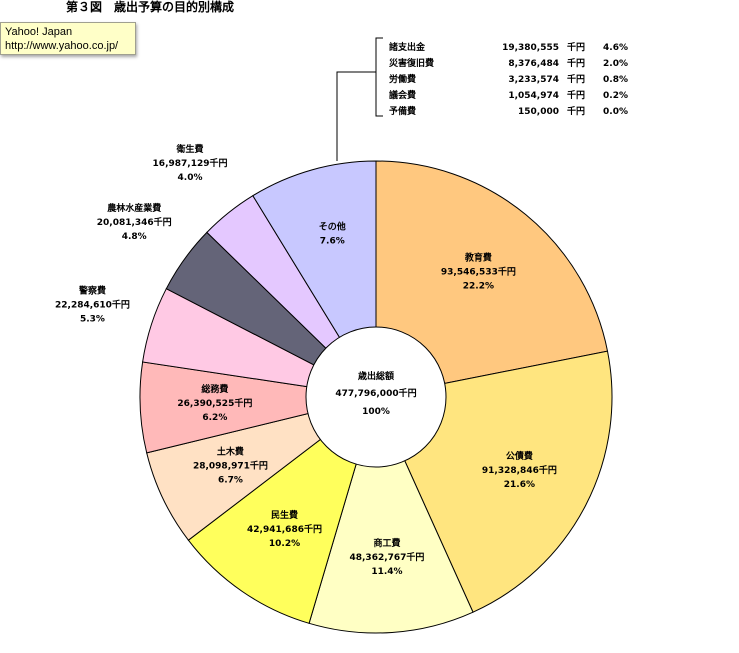  Describe the element at coordinates (533, 96) in the screenshot. I see `other-value-3: 1,054,974` at that location.